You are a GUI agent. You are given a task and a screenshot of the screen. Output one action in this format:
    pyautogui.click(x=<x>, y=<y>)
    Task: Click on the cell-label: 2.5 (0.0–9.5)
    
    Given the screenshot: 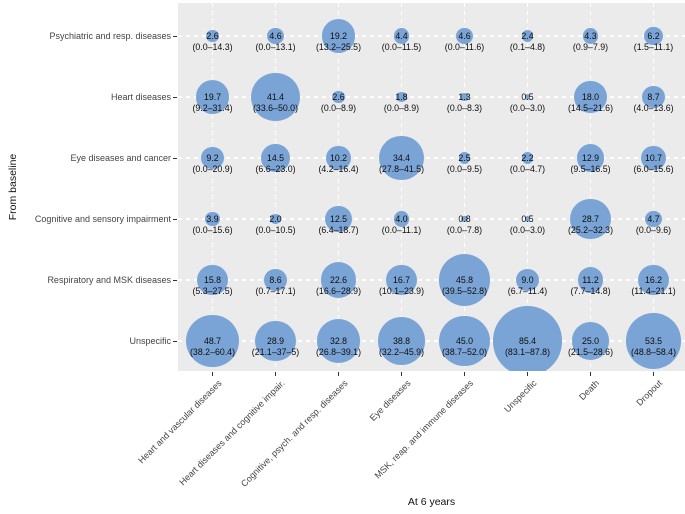 What is the action you would take?
    pyautogui.click(x=464, y=164)
    